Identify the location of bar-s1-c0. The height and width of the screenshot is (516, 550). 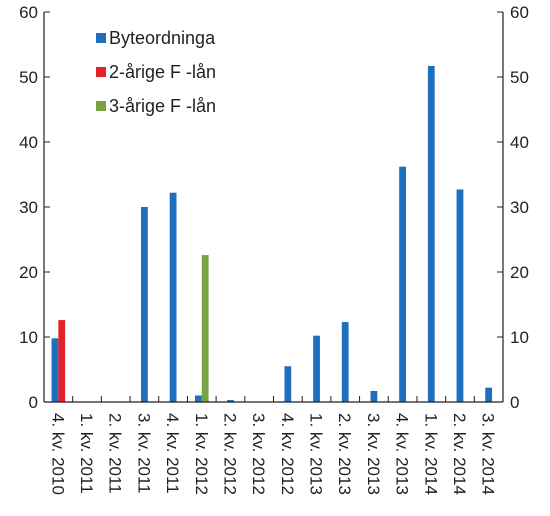
(62, 361).